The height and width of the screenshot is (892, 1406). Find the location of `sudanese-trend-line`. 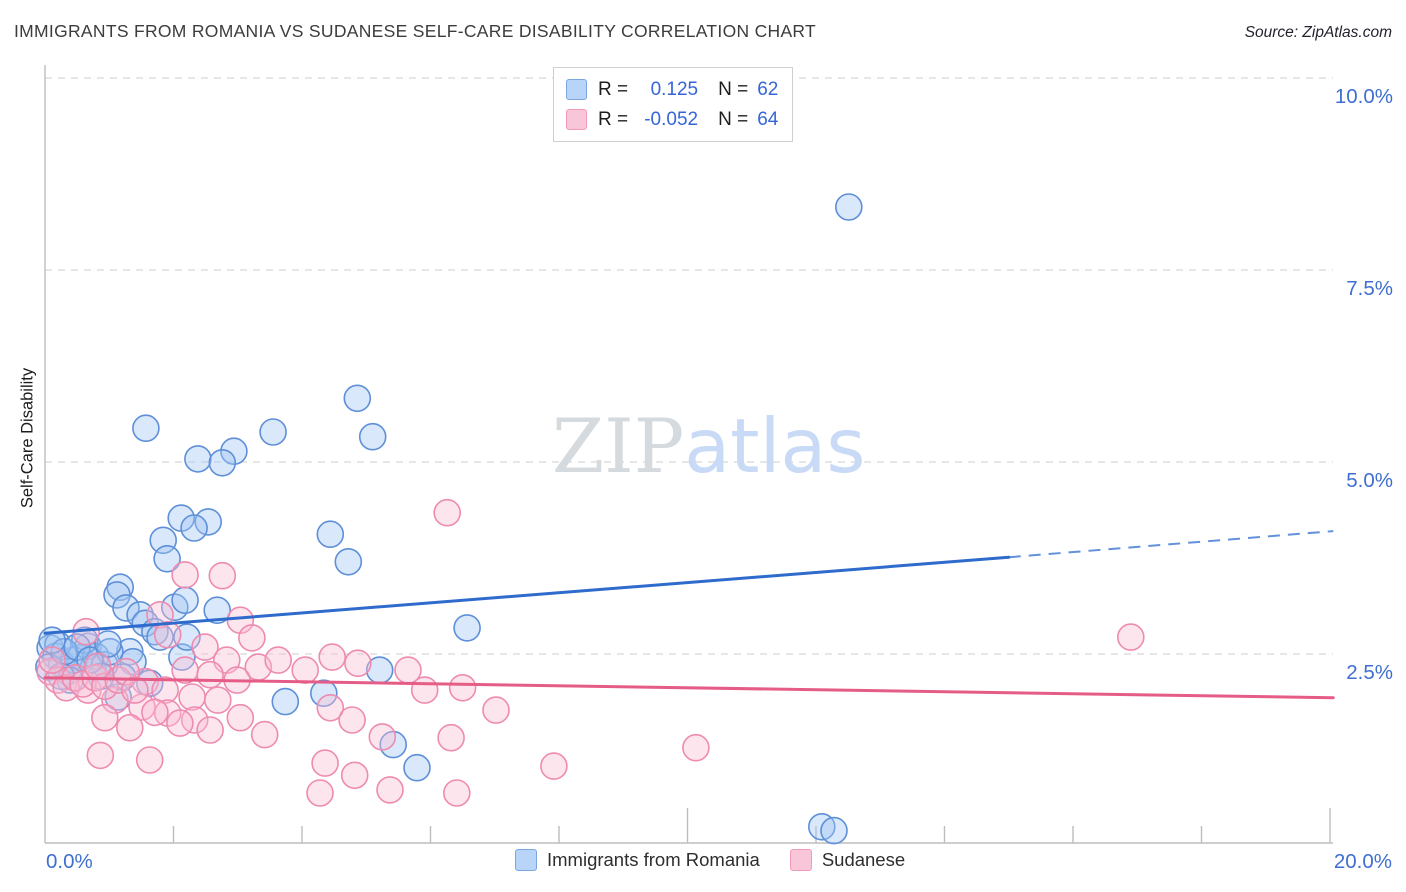

sudanese-trend-line is located at coordinates (689, 688).